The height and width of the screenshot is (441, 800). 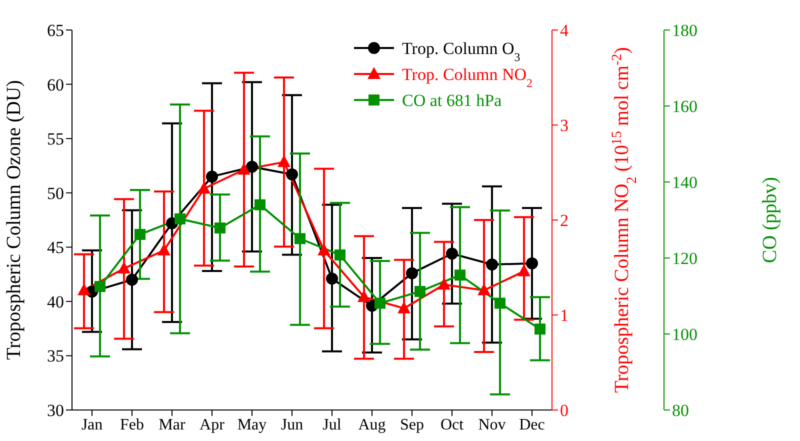 What do you see at coordinates (92, 425) in the screenshot?
I see `x-tick-label: Jan` at bounding box center [92, 425].